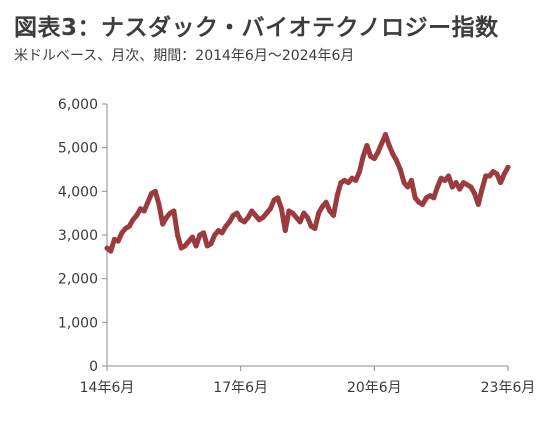  I want to click on x-tick-label: 14年6月, so click(107, 388).